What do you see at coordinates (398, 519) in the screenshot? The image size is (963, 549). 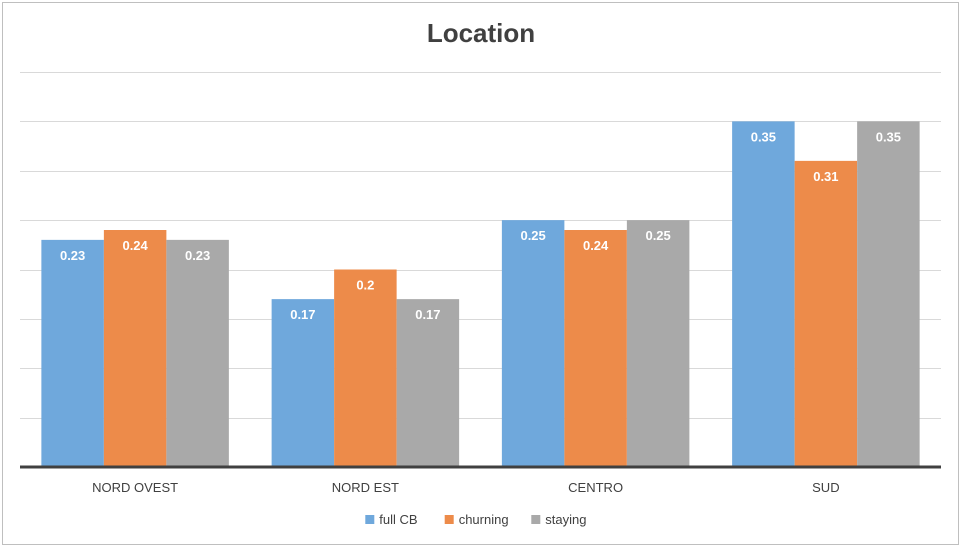 I see `legend-label: full CB` at bounding box center [398, 519].